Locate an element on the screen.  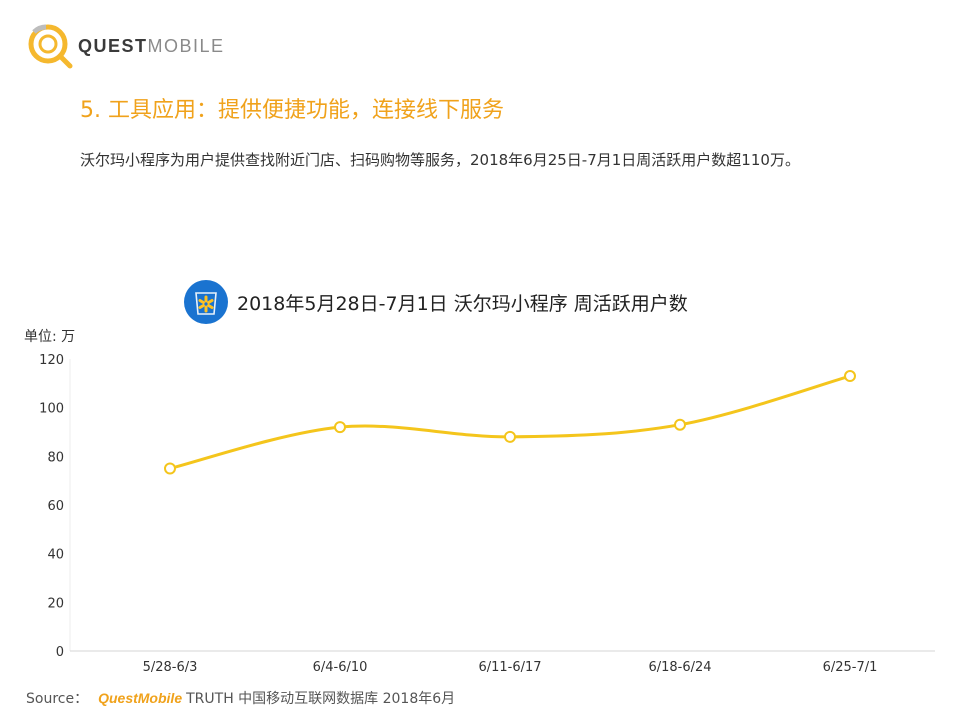
y-tick-label: 60 is located at coordinates (55, 506).